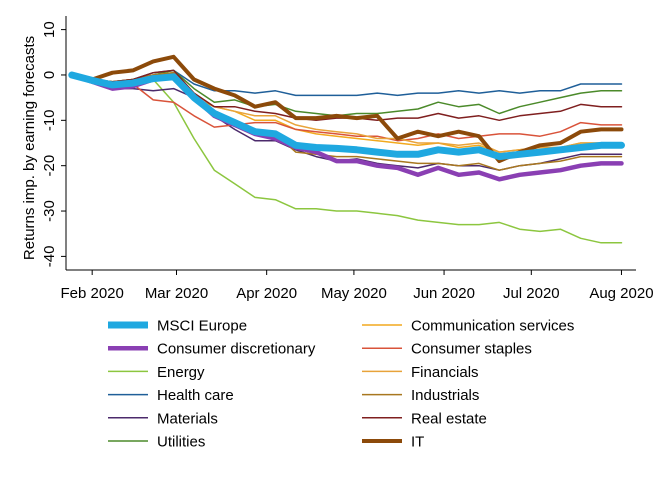 The image size is (659, 485). I want to click on legend-label: Utilities, so click(181, 442).